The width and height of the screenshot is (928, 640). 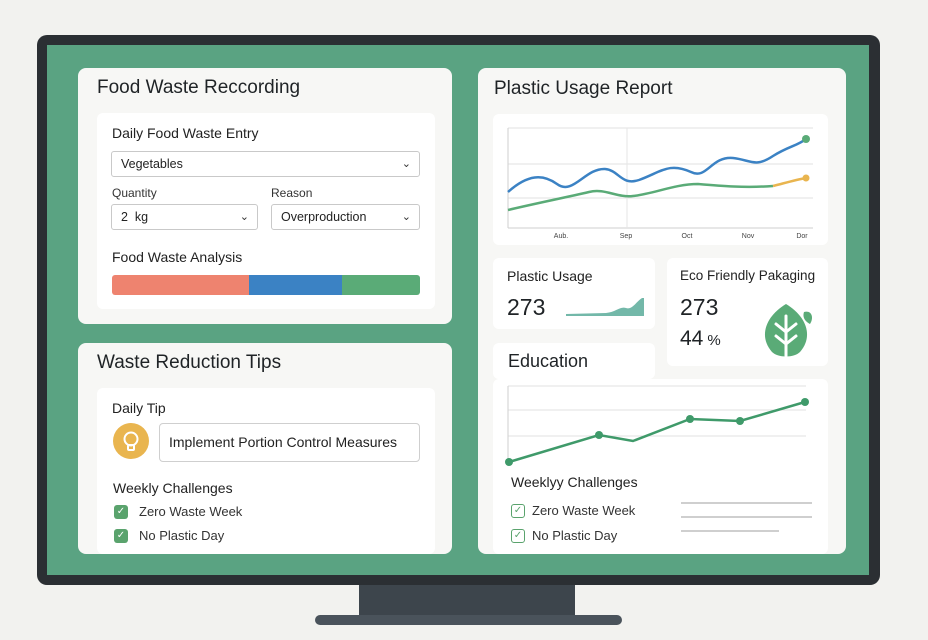 What do you see at coordinates (468, 620) in the screenshot?
I see `monitor-stand-base` at bounding box center [468, 620].